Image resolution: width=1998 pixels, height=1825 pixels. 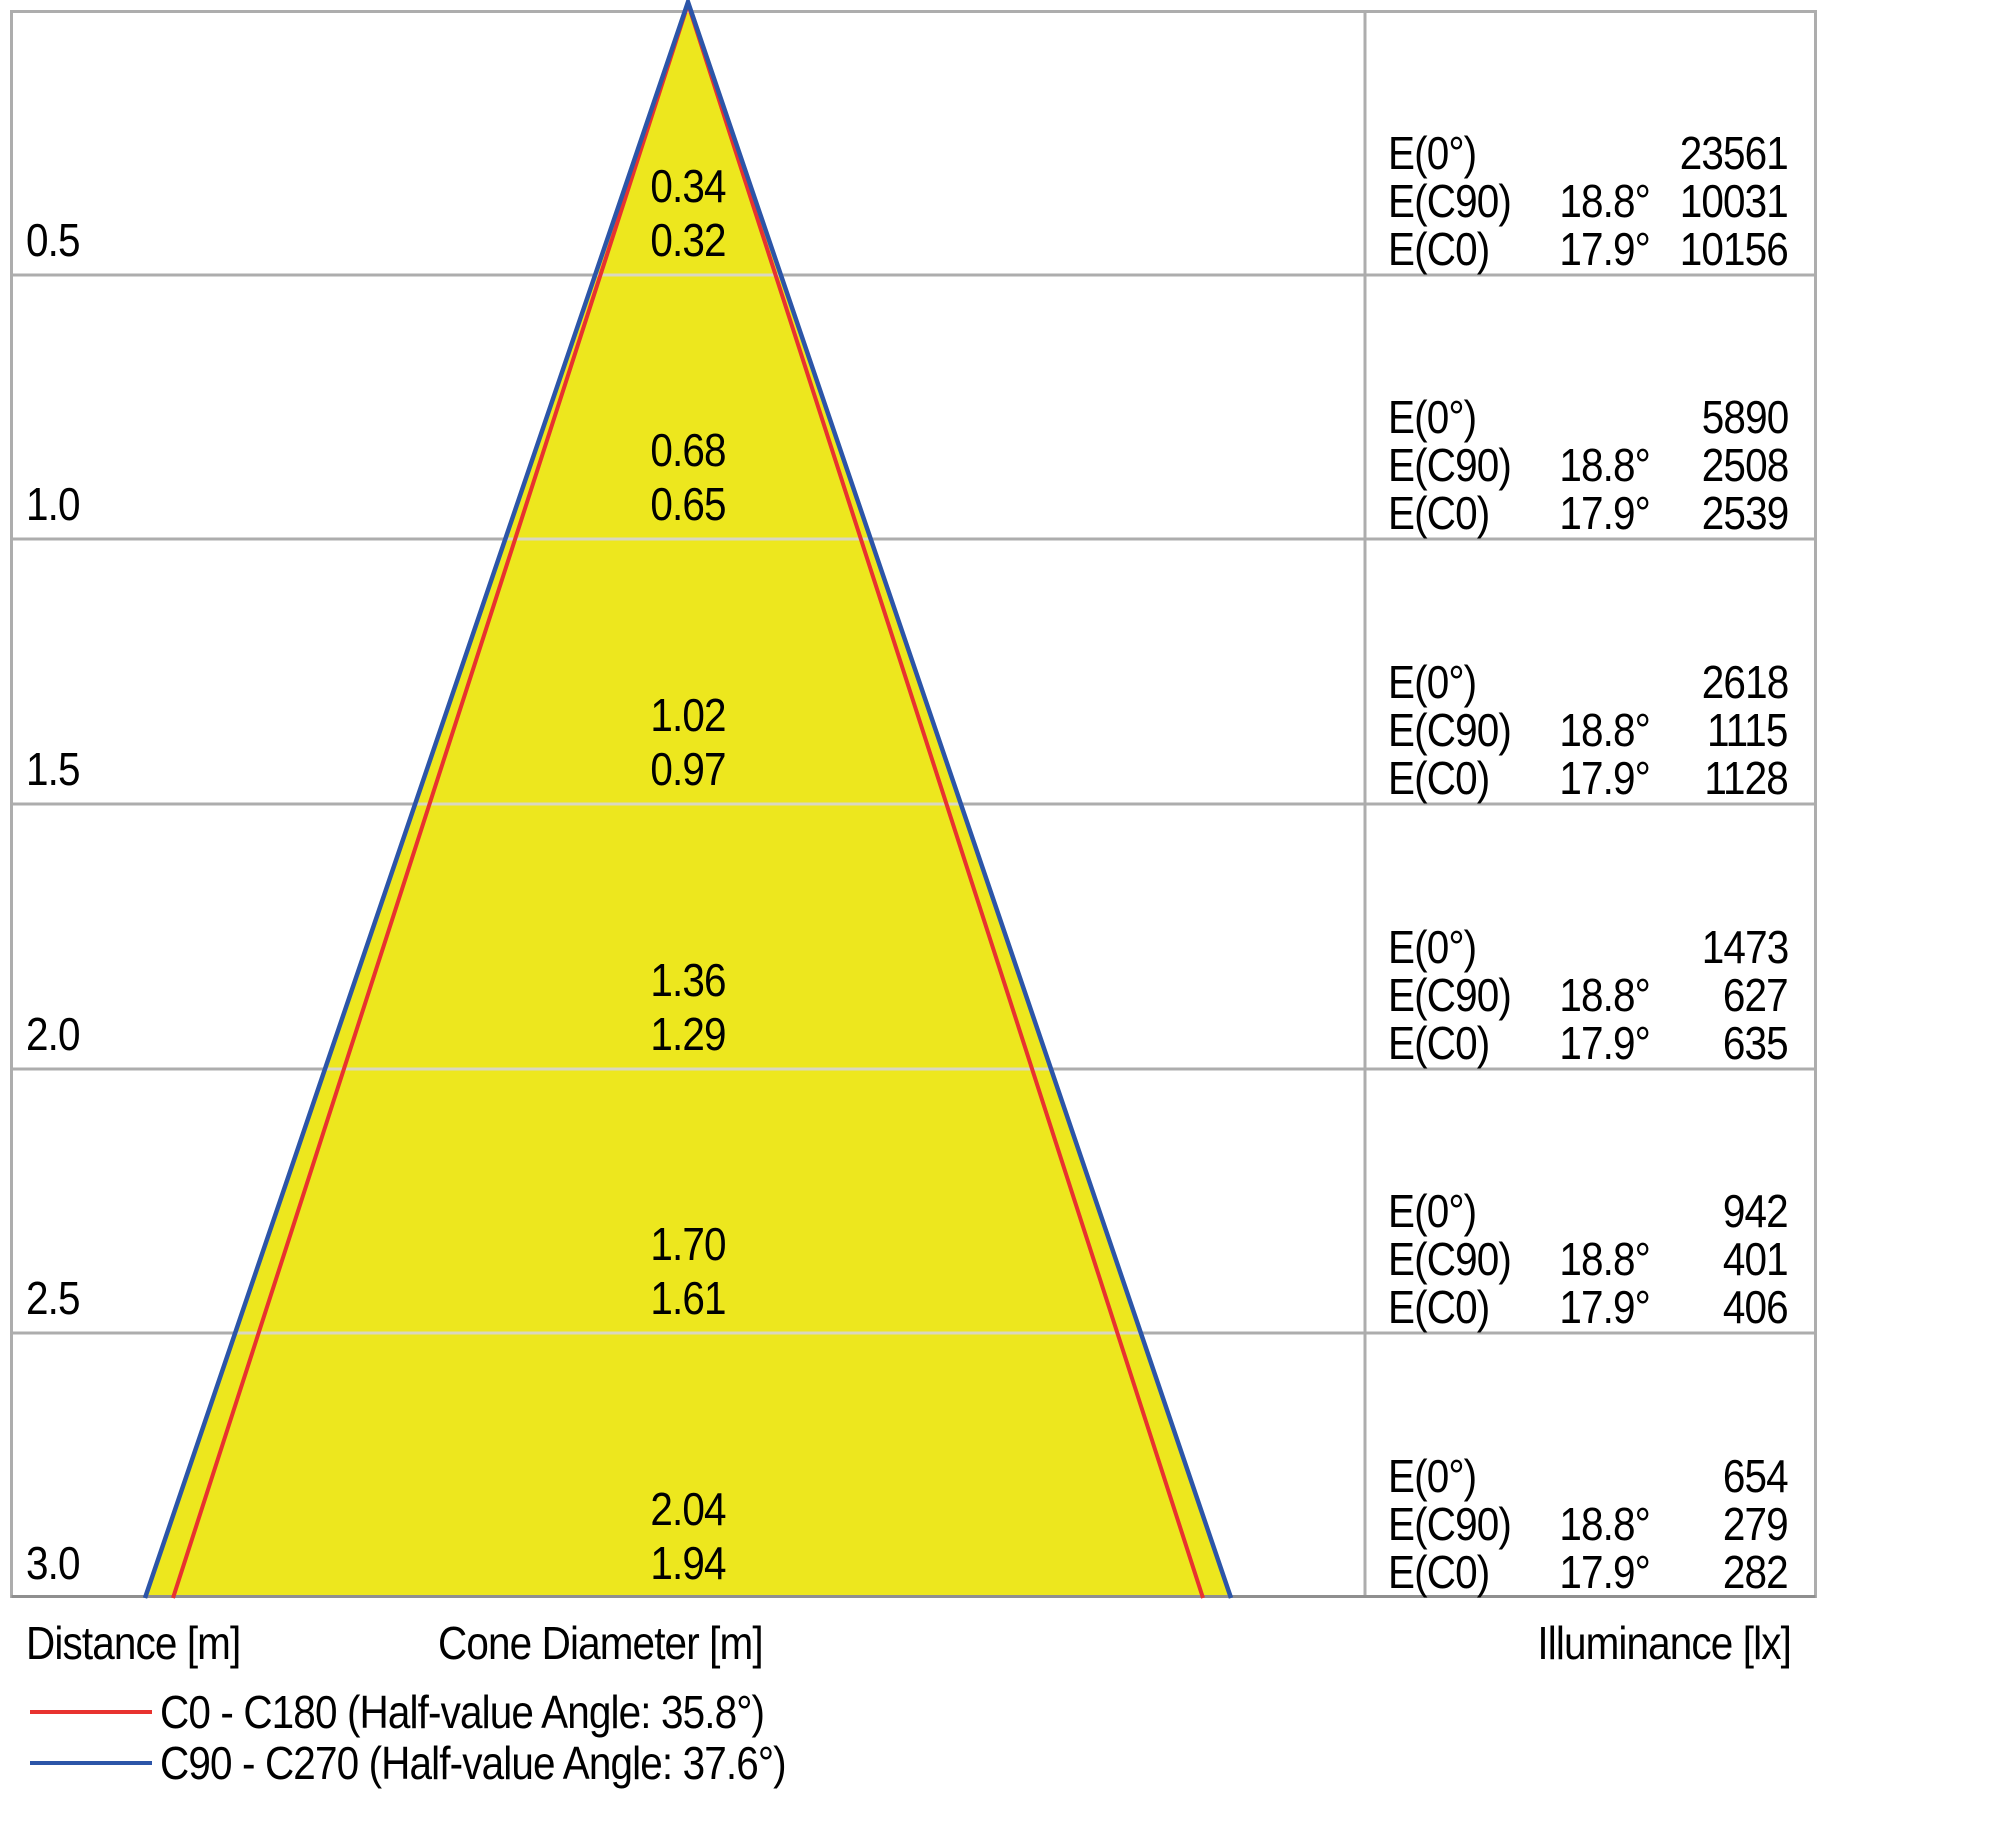 I want to click on cone-diameter-c0: 0.65, so click(x=688, y=504).